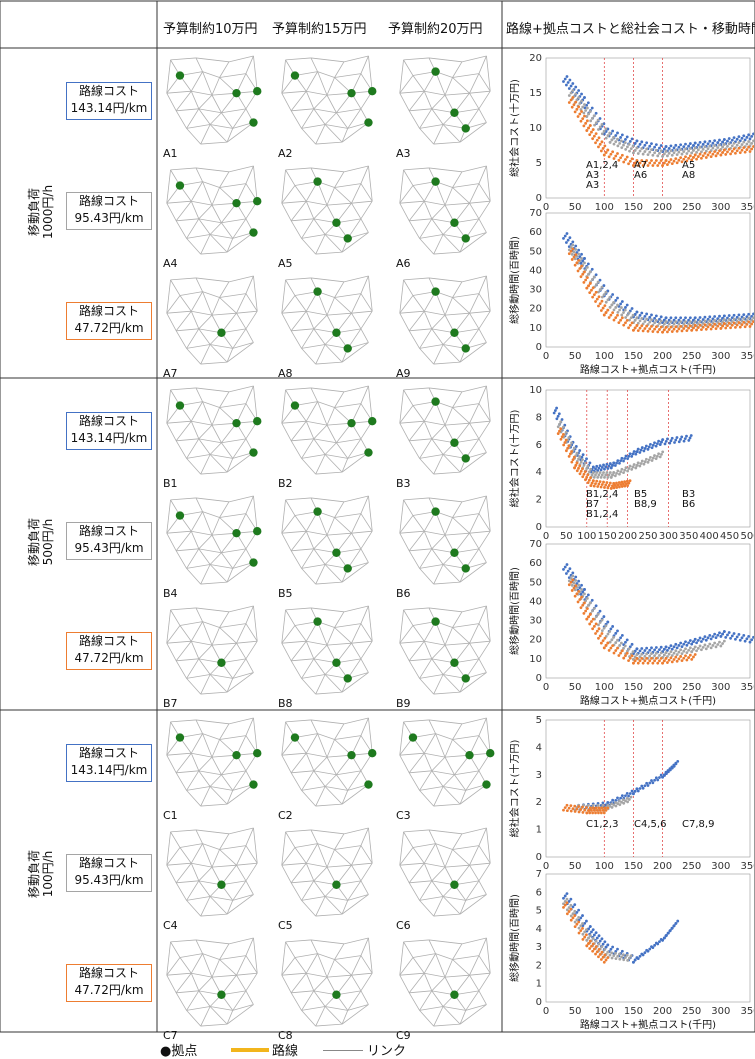  Describe the element at coordinates (535, 328) in the screenshot. I see `y-tick-label: 10` at that location.